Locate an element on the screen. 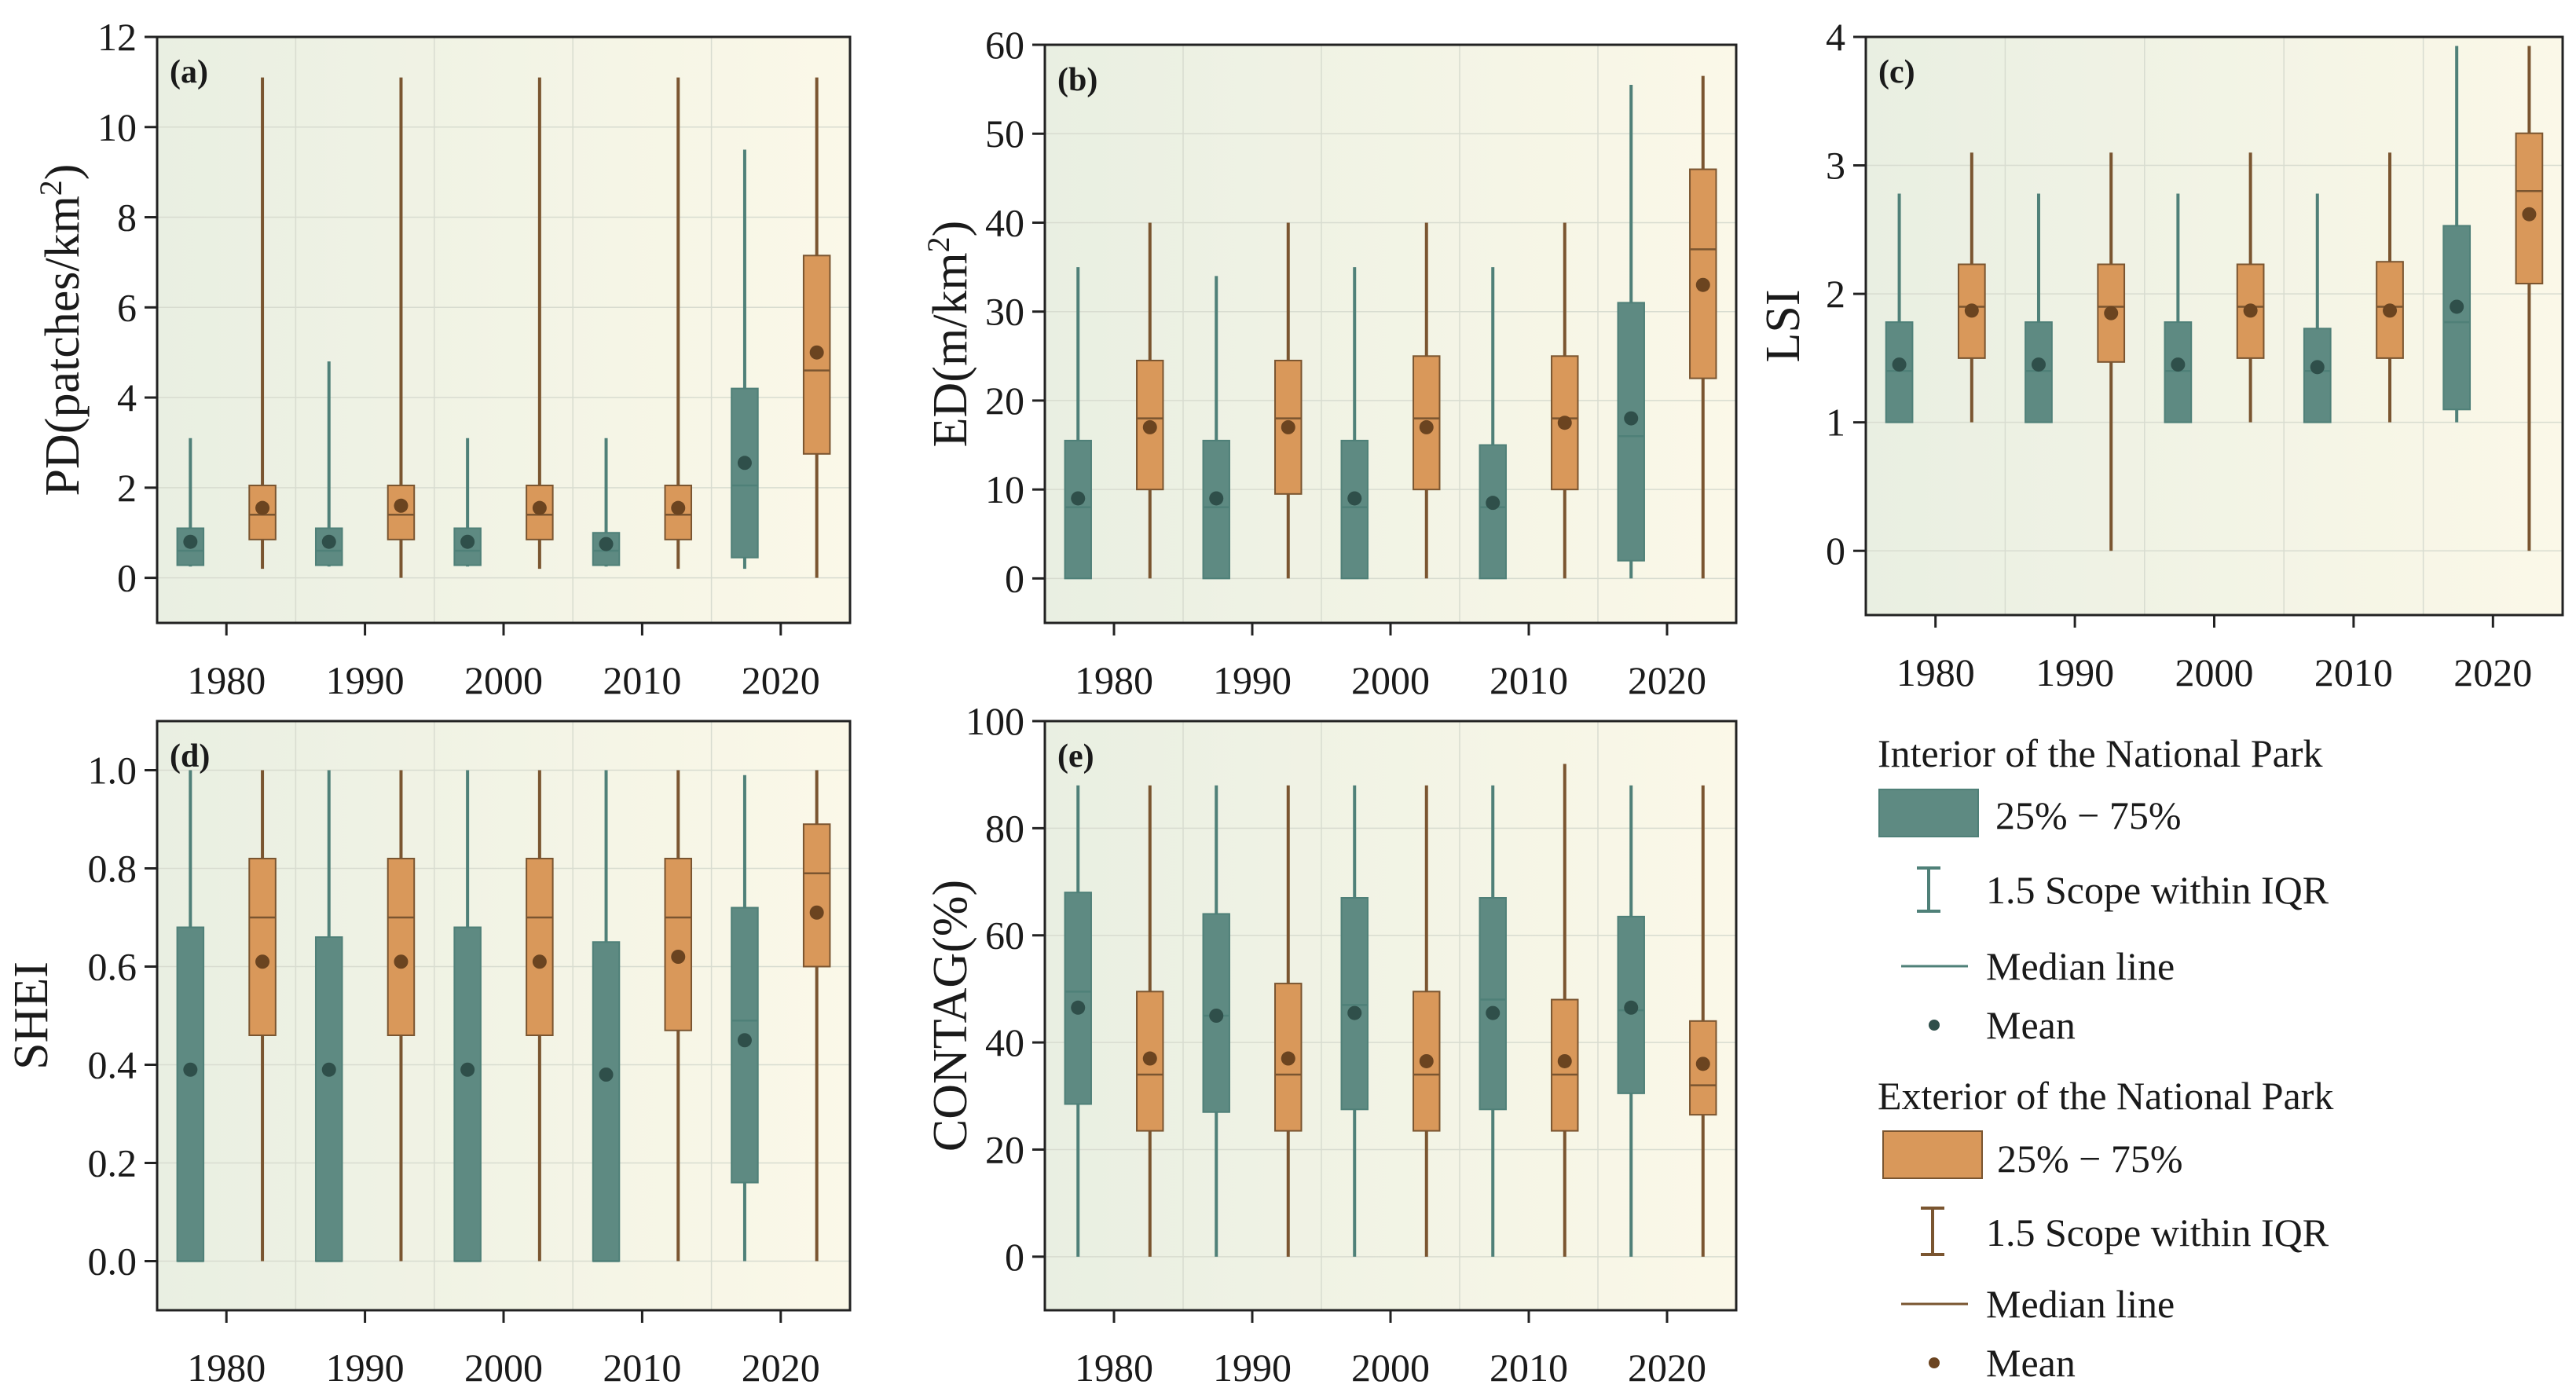 Image resolution: width=2576 pixels, height=1399 pixels. legend-interior-whisker-icon is located at coordinates (1928, 889).